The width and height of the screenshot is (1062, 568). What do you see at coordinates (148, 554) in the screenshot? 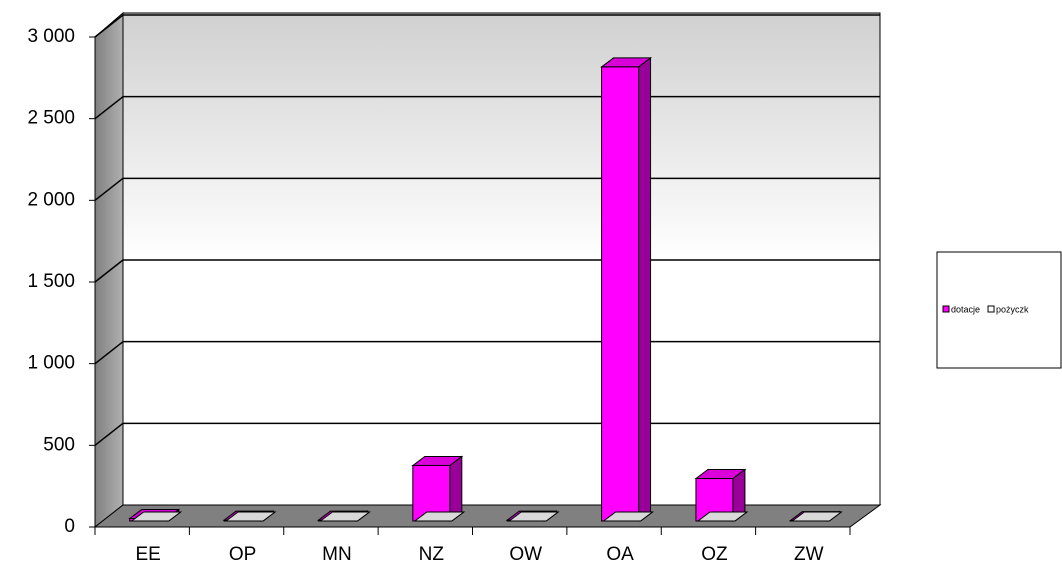
I see `x-tick-label: EE` at bounding box center [148, 554].